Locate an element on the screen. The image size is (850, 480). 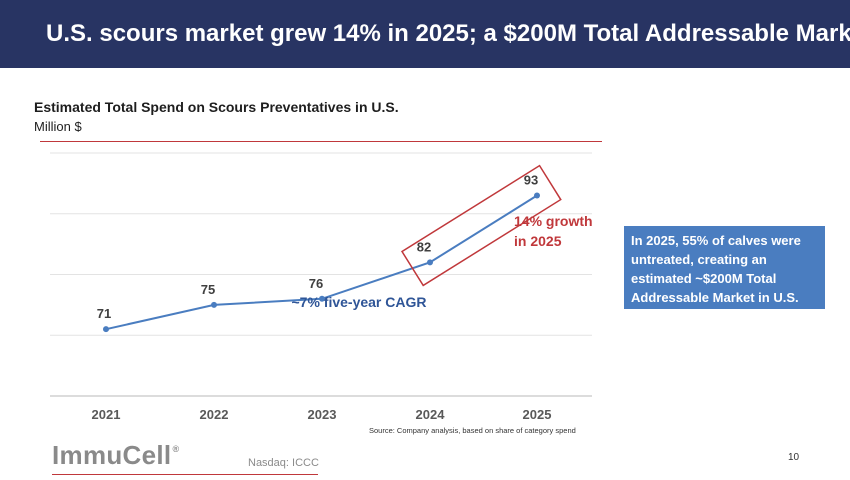
x-tick-label: 2021 is located at coordinates (106, 414).